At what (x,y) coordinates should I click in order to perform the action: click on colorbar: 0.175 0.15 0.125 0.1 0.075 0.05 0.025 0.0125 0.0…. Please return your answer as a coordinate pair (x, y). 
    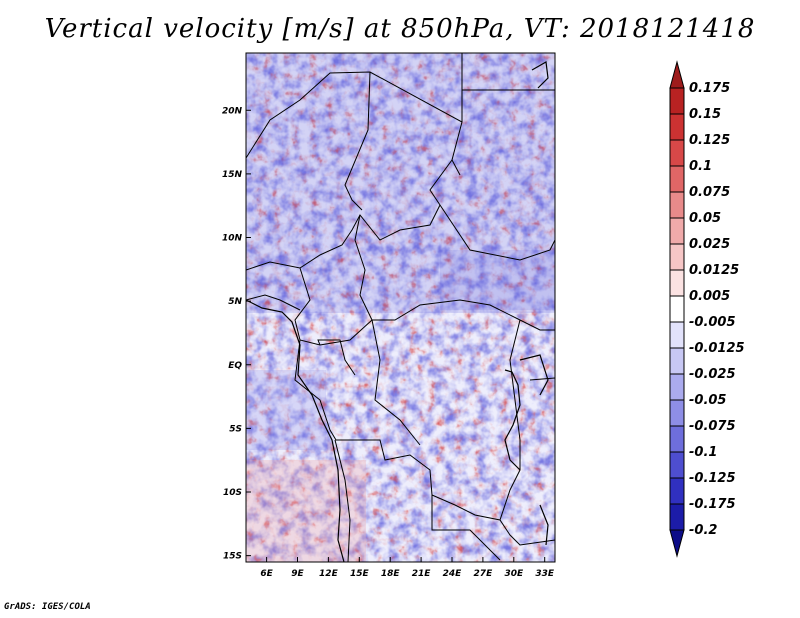
    Looking at the image, I should click on (707, 309).